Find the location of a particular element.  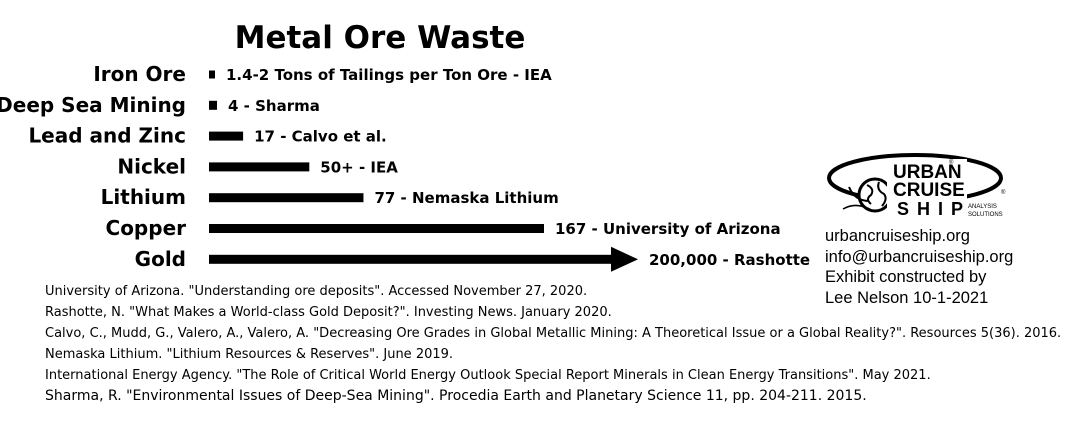

data-label: 4 - Sharma is located at coordinates (274, 106).